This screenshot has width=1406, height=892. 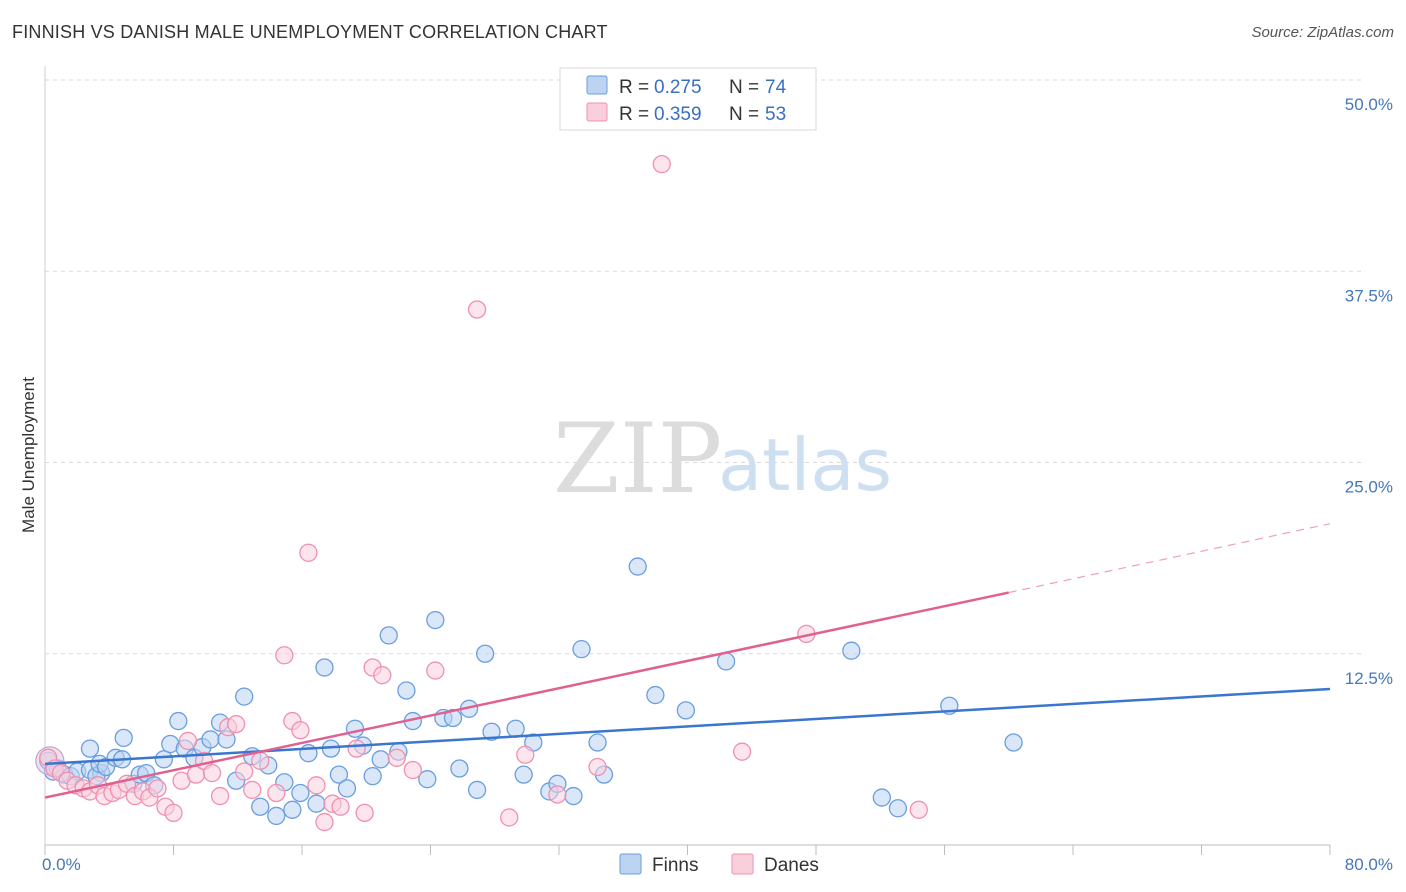 What do you see at coordinates (675, 865) in the screenshot?
I see `series-label-finns: Finns` at bounding box center [675, 865].